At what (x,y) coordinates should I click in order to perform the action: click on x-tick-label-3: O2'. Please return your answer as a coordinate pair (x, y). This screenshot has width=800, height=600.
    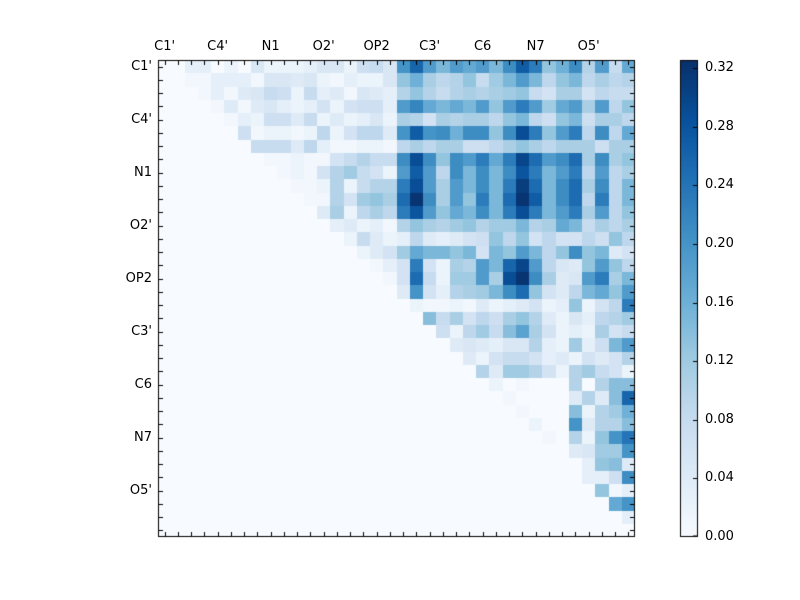
    Looking at the image, I should click on (323, 46).